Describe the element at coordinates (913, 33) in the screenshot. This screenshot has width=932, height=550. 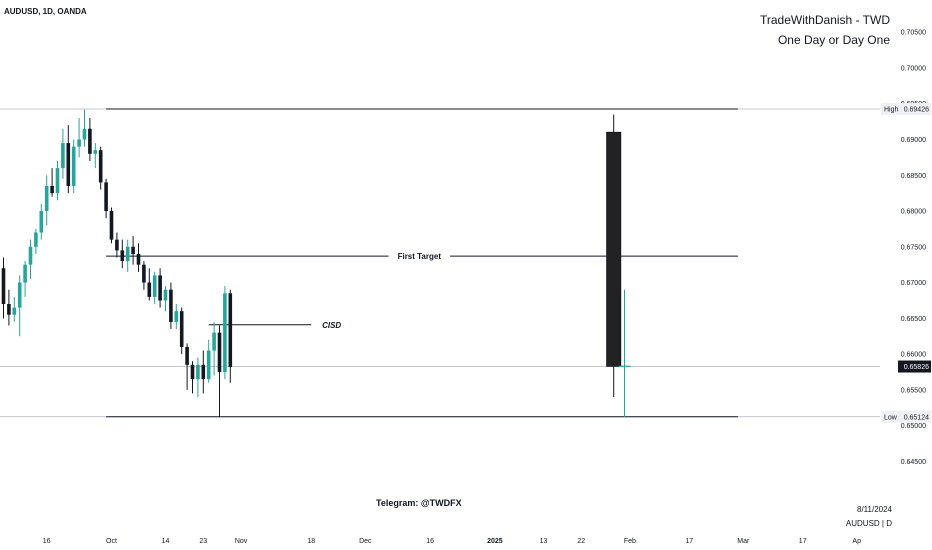
I see `y-tick-label: 0.70500` at that location.